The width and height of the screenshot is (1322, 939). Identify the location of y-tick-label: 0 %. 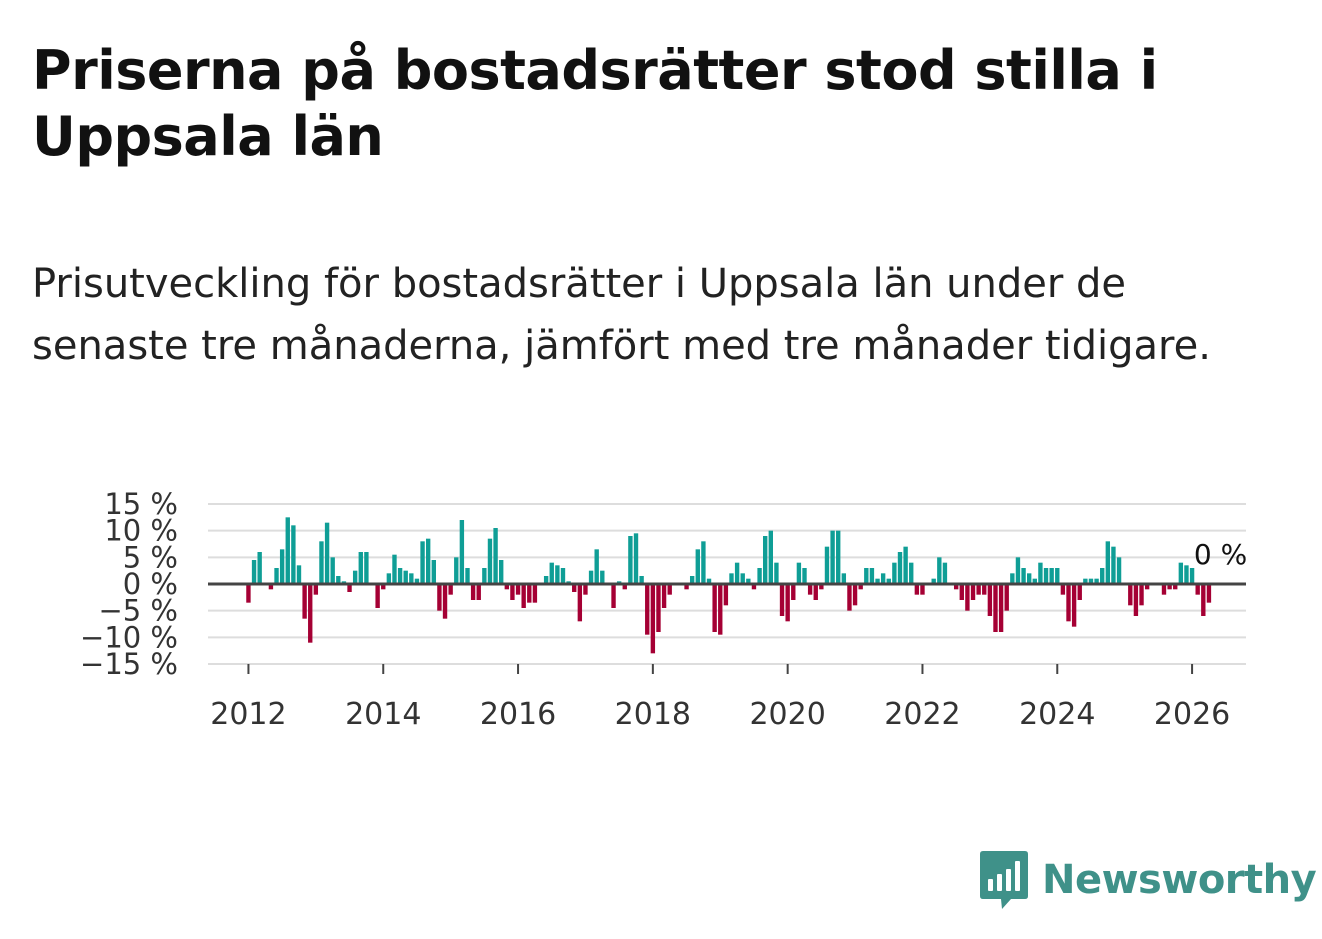
(150, 584).